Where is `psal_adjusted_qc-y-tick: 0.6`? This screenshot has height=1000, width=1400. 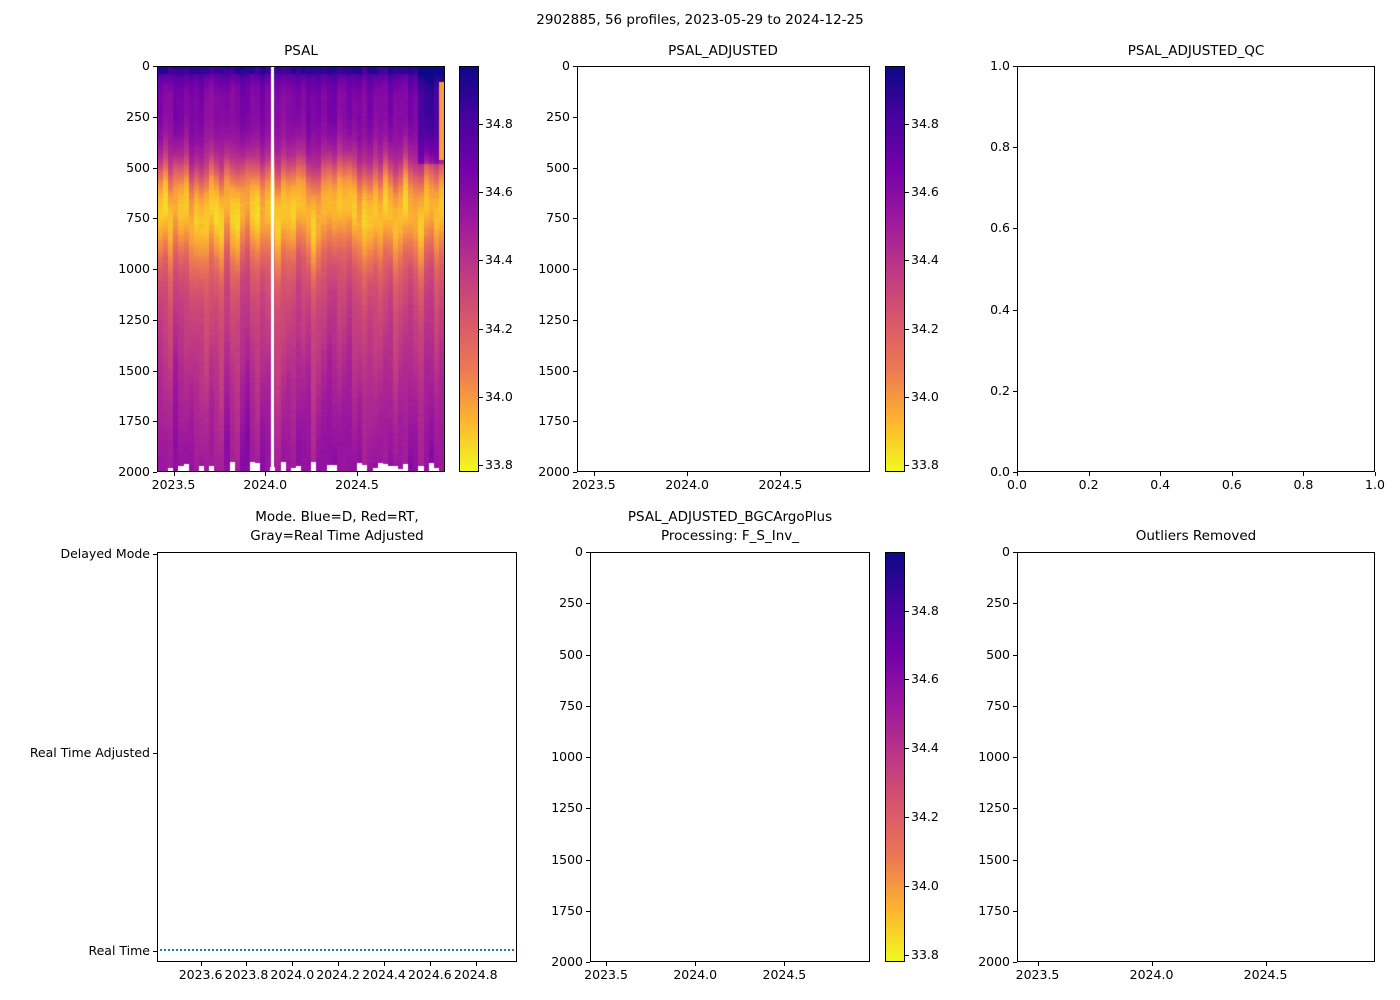 psal_adjusted_qc-y-tick: 0.6 is located at coordinates (1000, 228).